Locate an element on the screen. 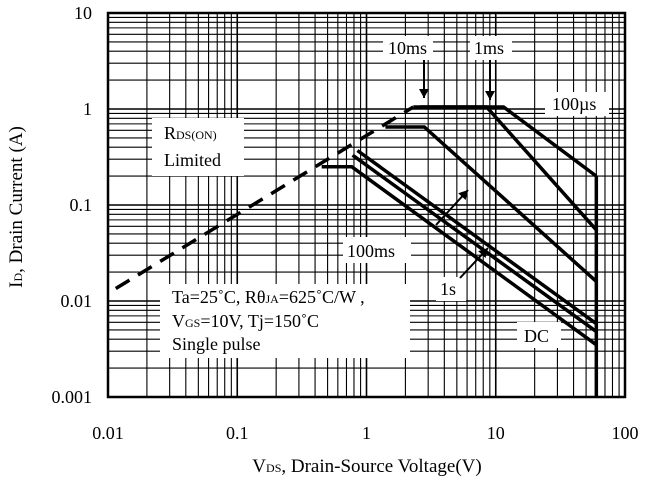  rds-label-main: R is located at coordinates (170, 133).